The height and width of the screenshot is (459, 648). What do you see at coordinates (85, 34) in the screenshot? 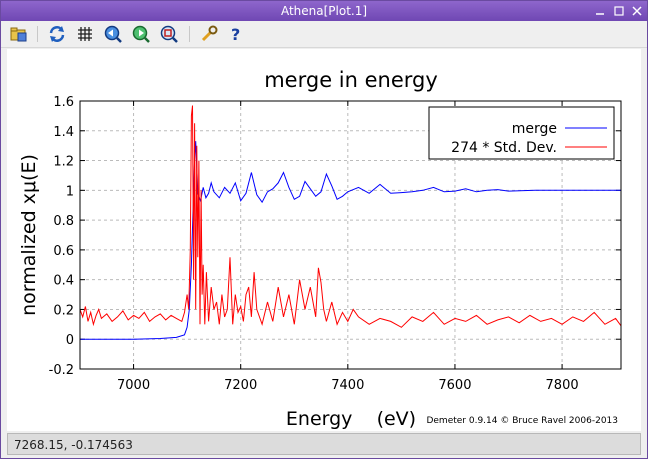
I see `grid-icon` at bounding box center [85, 34].